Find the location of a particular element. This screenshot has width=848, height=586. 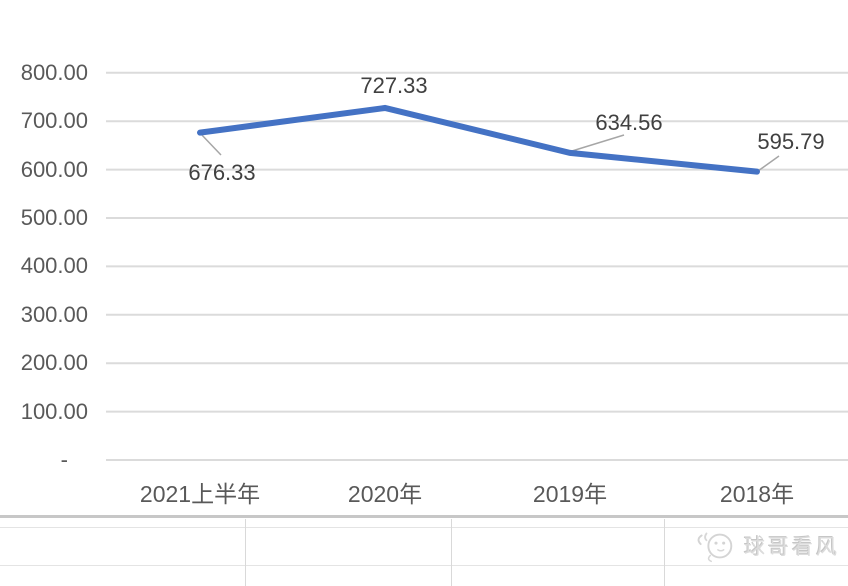

x-axis-category-label: 2020年 is located at coordinates (385, 494).